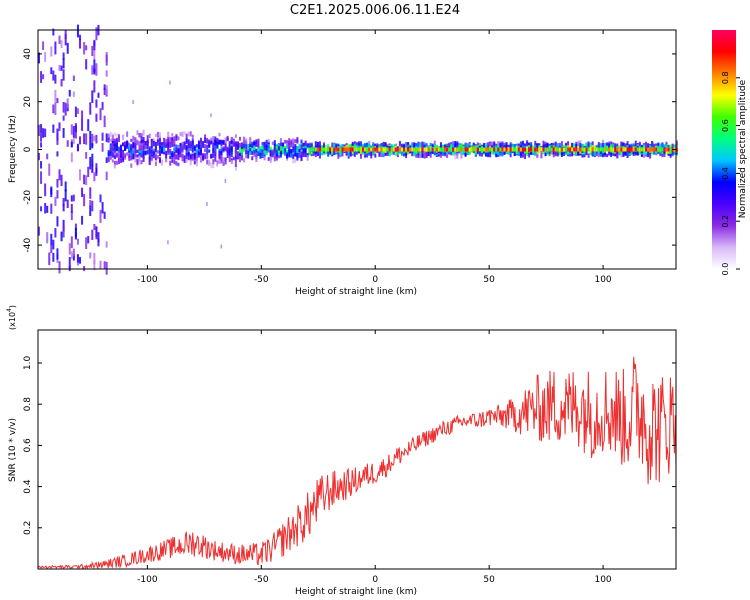  I want to click on x-tick-label: 0, so click(375, 580).